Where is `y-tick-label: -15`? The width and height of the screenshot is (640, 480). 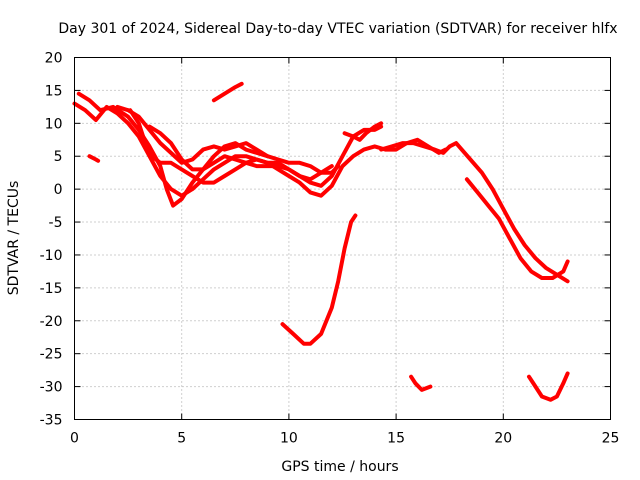
y-tick-label: -15 is located at coordinates (51, 289).